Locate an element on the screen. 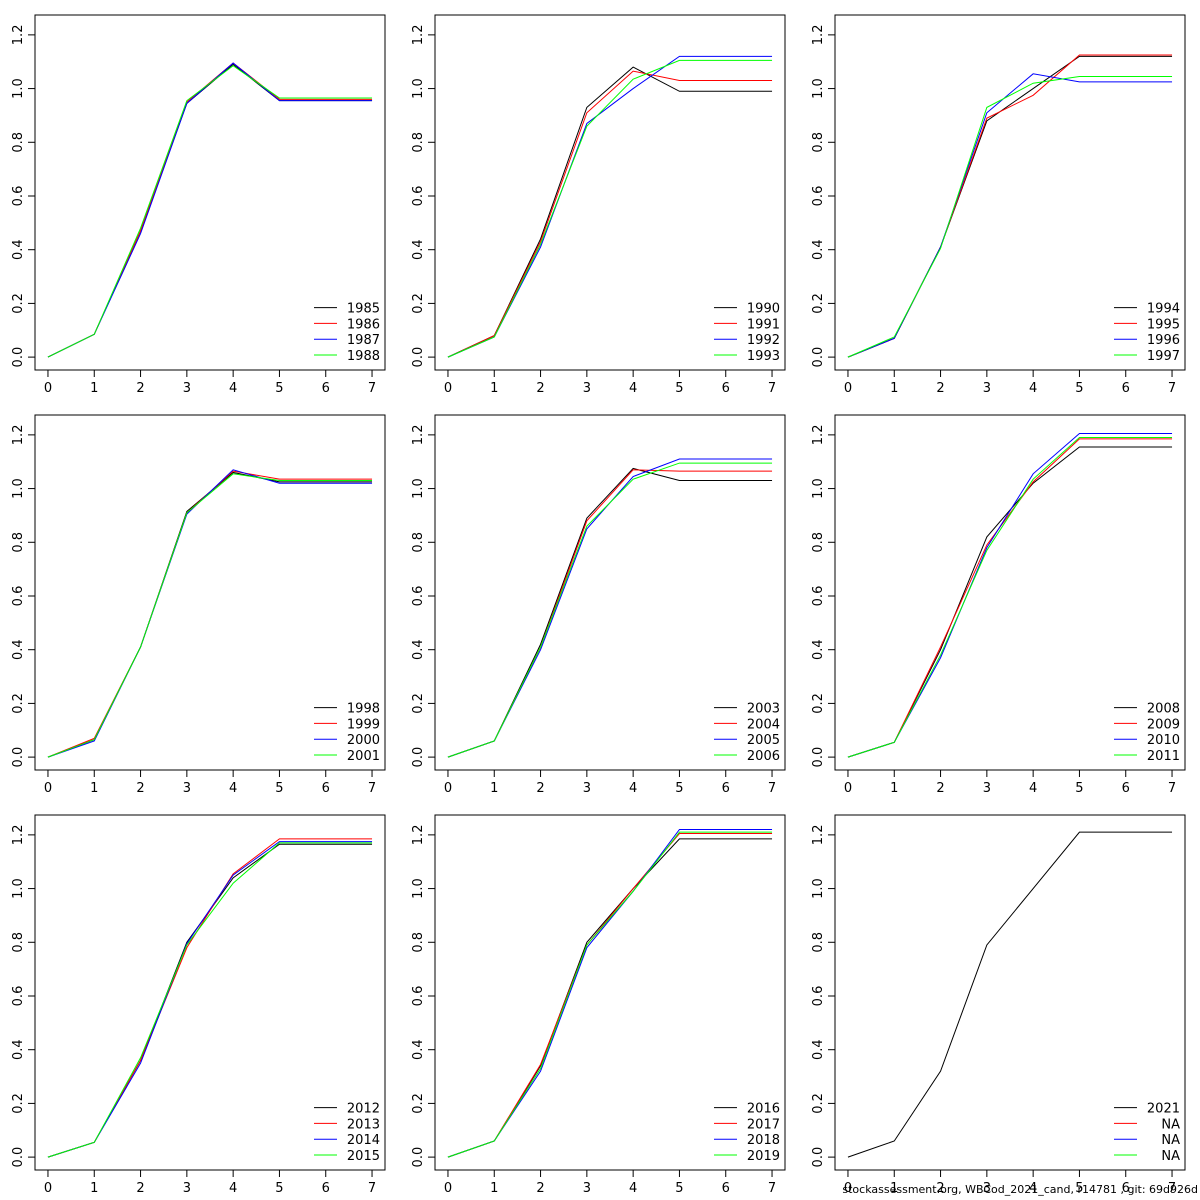 Image resolution: width=1200 pixels, height=1200 pixels. legend-label: 2001 is located at coordinates (363, 756).